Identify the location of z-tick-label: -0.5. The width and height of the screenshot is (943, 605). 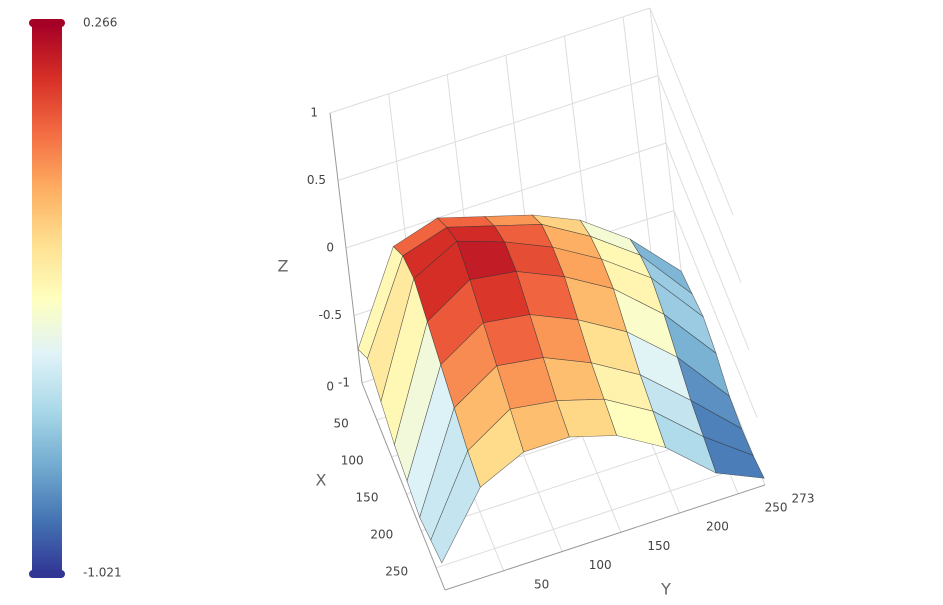
(330, 315).